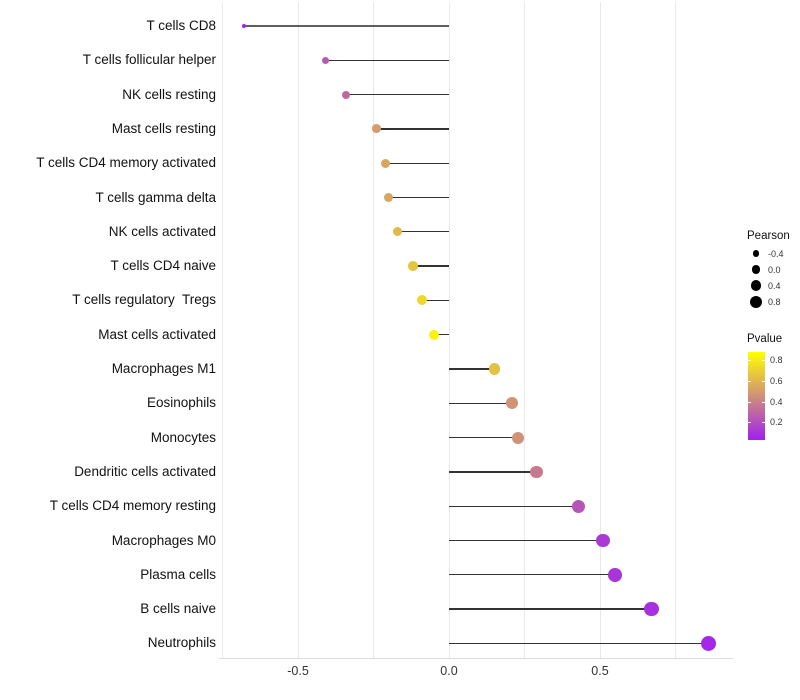 Image resolution: width=800 pixels, height=700 pixels. What do you see at coordinates (157, 334) in the screenshot?
I see `category-label: Mast cells activated` at bounding box center [157, 334].